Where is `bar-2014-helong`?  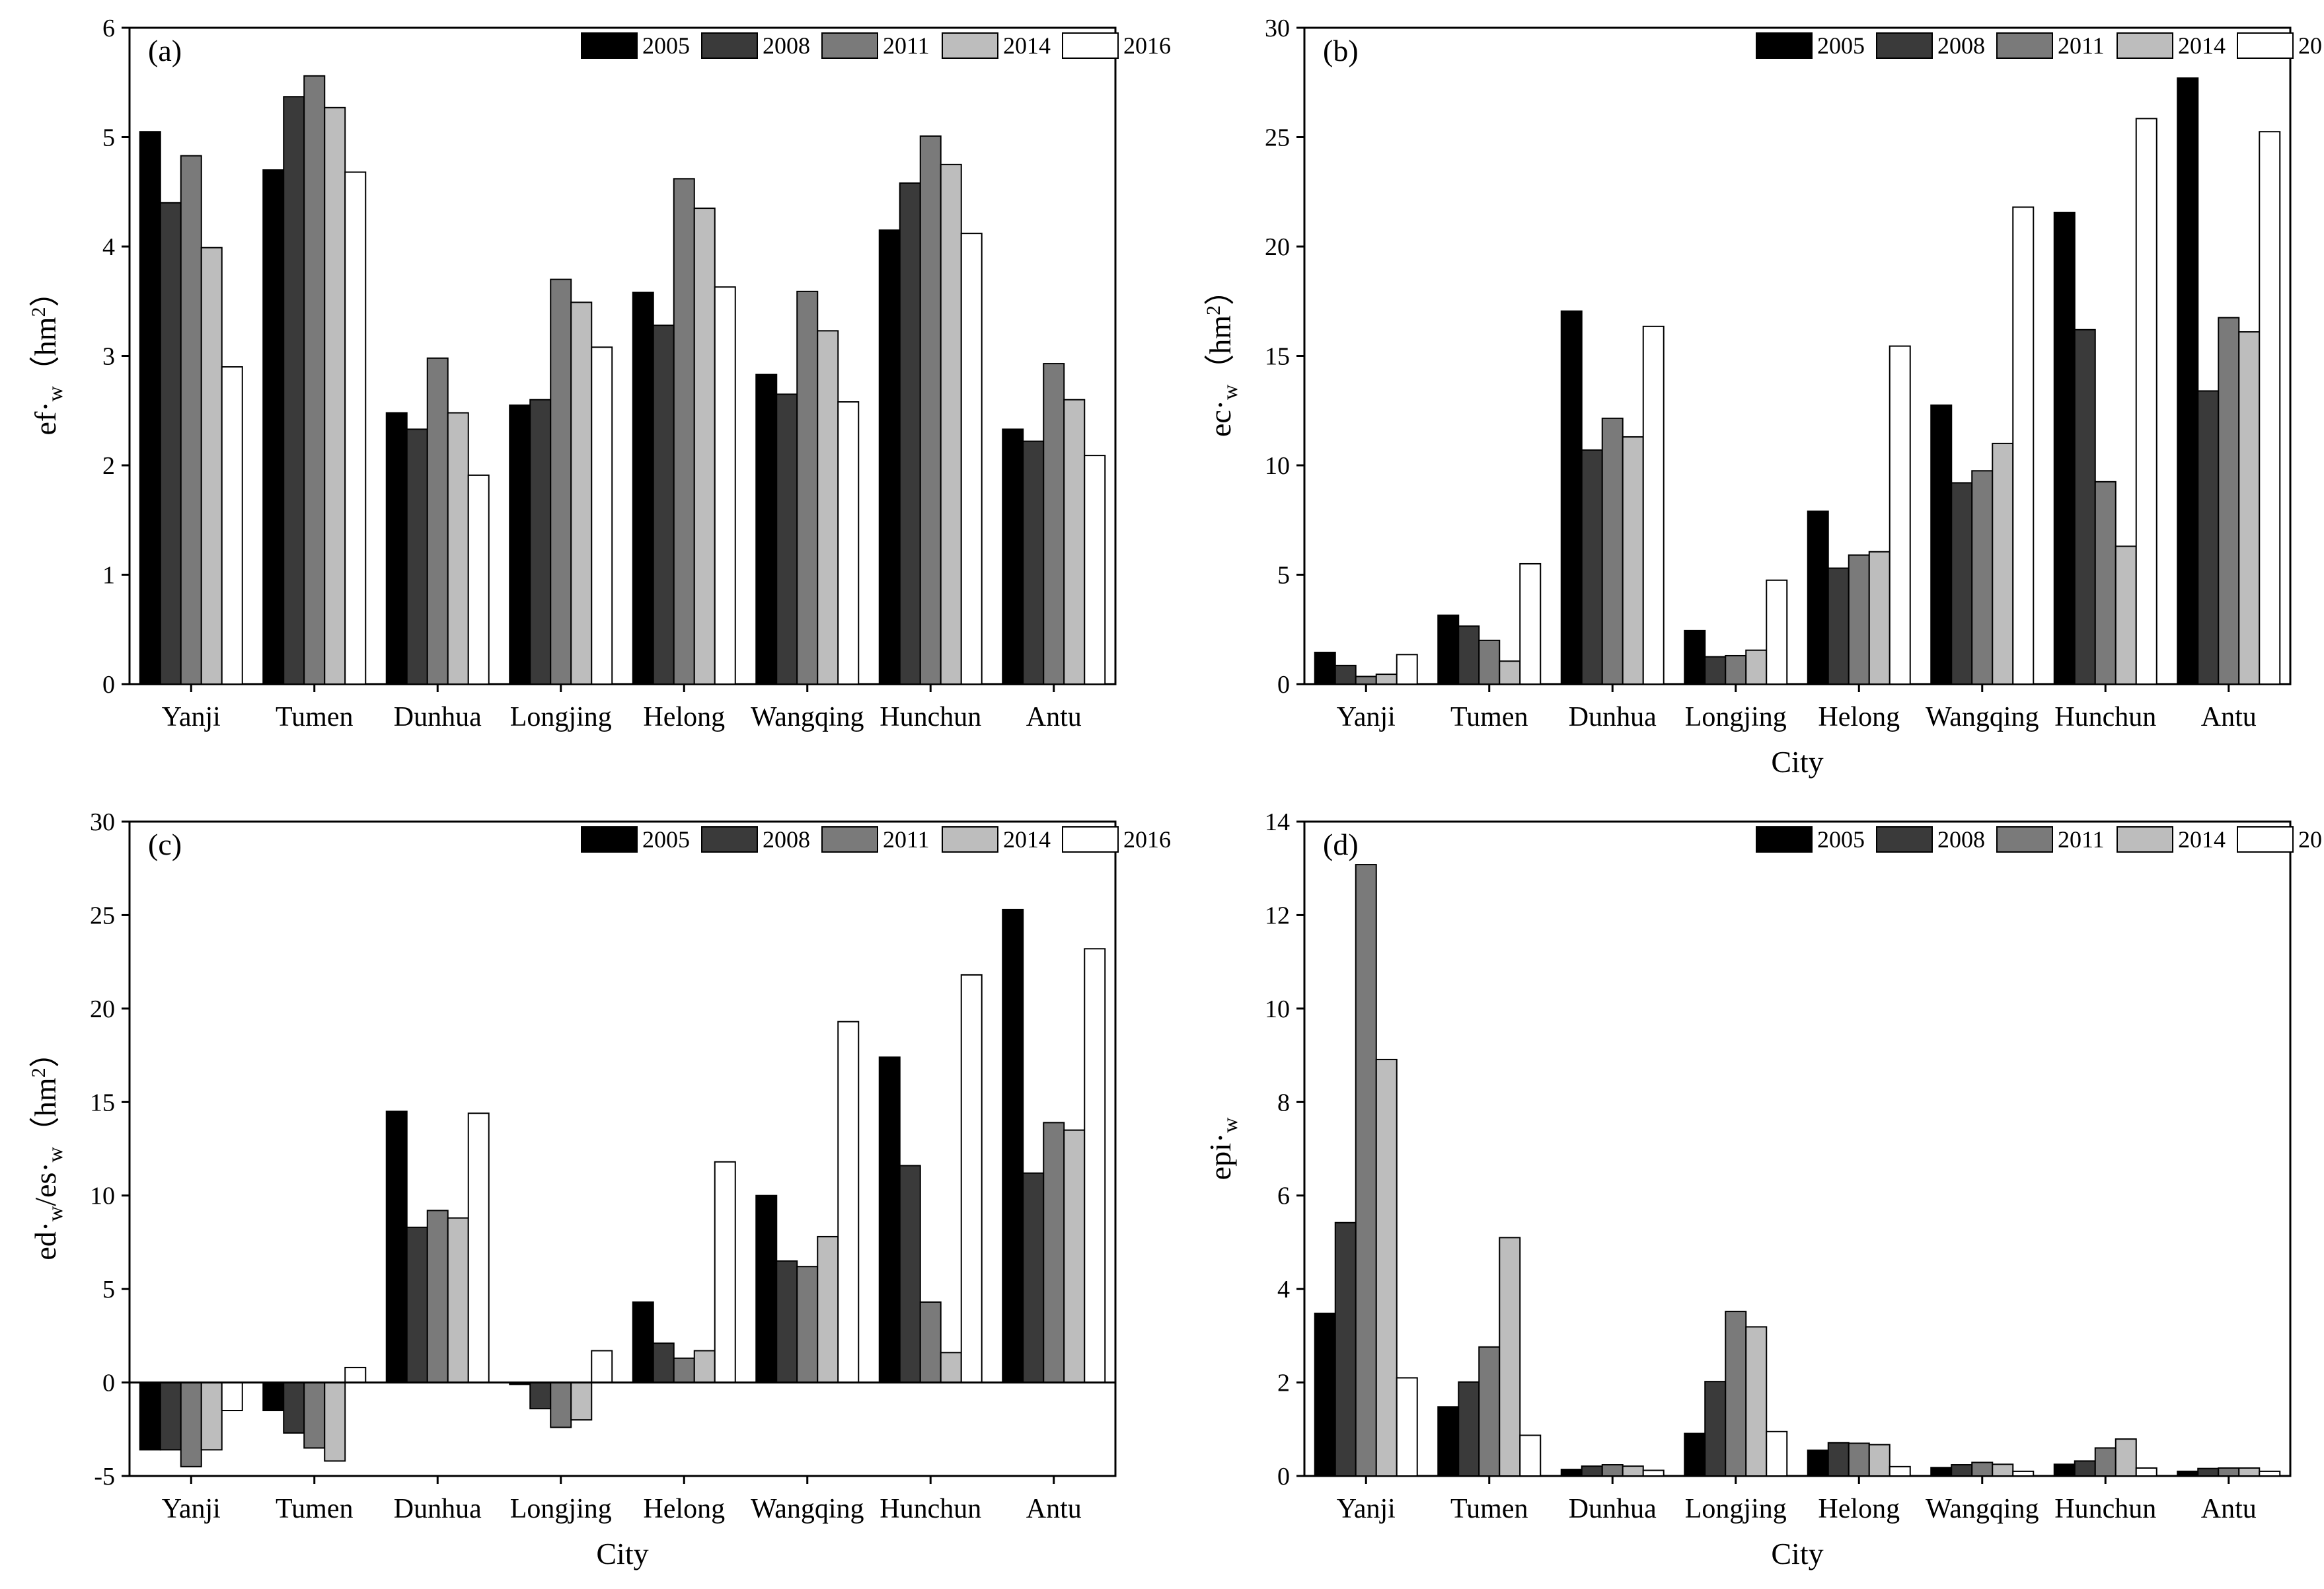
bar-2014-helong is located at coordinates (705, 446).